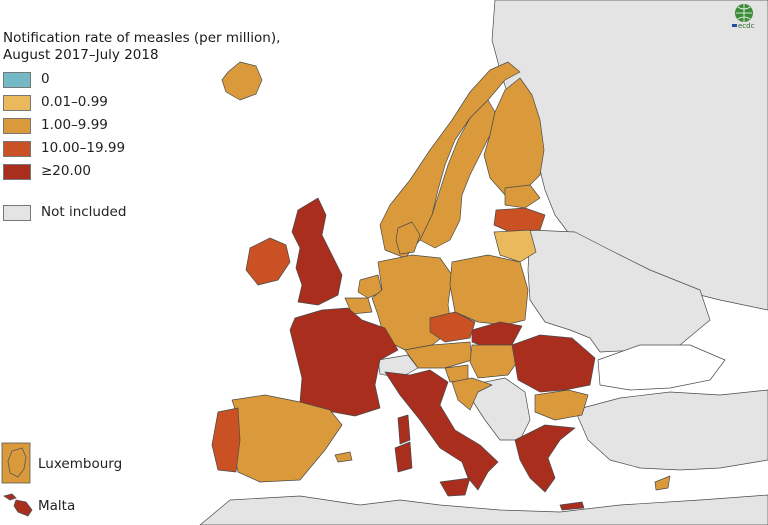 This screenshot has width=768, height=525. What do you see at coordinates (483, 509) in the screenshot?
I see `north-africa` at bounding box center [483, 509].